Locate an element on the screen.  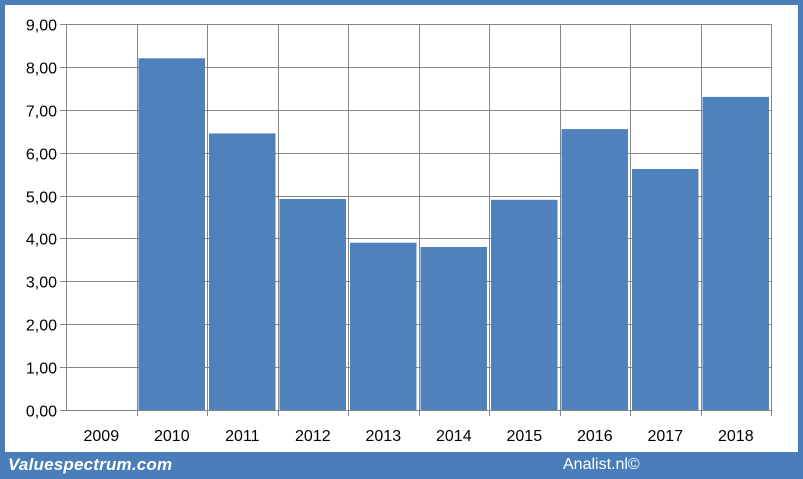
bar-2015 is located at coordinates (524, 304).